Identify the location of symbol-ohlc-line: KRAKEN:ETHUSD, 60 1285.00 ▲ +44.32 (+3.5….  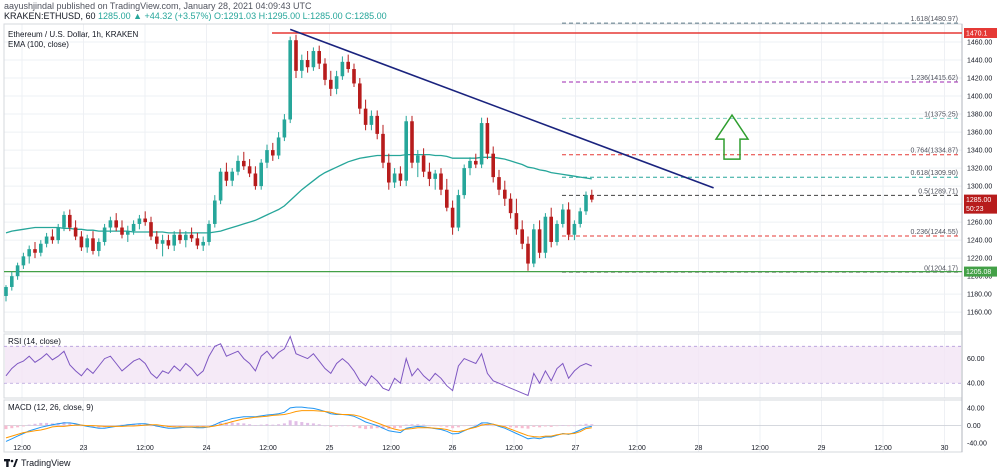
(195, 16).